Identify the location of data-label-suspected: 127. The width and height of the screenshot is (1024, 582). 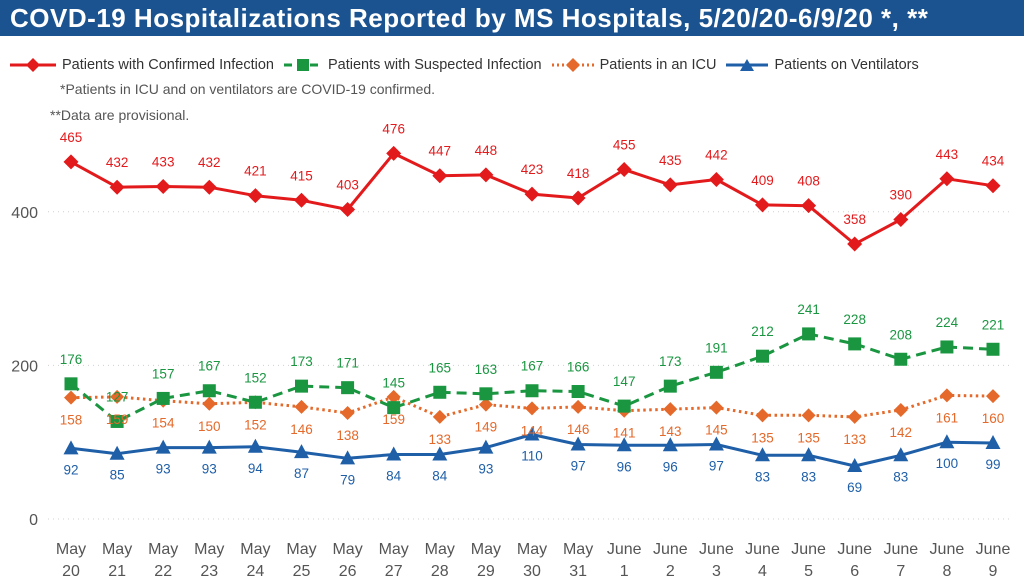
(117, 396).